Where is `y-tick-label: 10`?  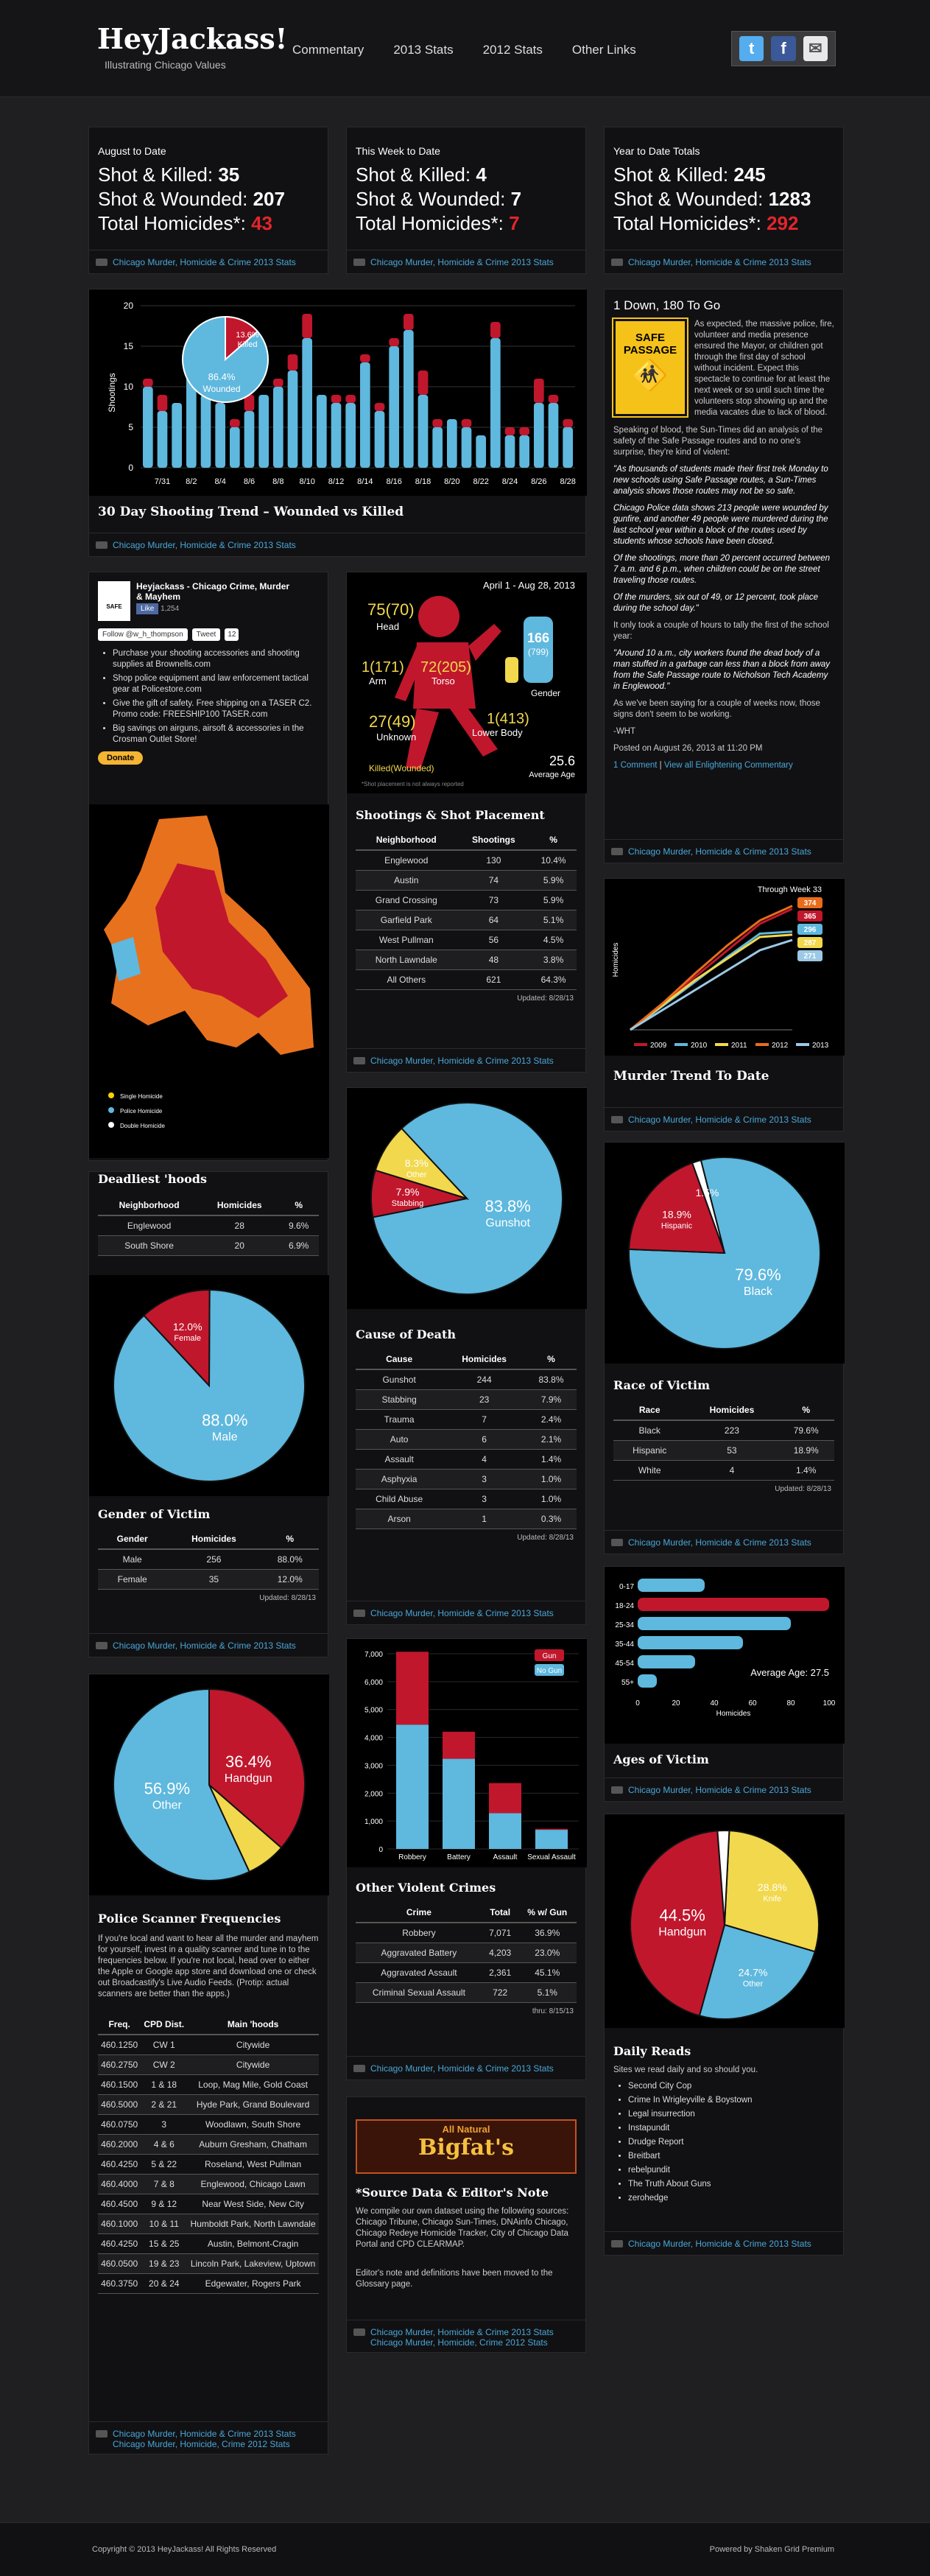
y-tick-label: 10 is located at coordinates (129, 387).